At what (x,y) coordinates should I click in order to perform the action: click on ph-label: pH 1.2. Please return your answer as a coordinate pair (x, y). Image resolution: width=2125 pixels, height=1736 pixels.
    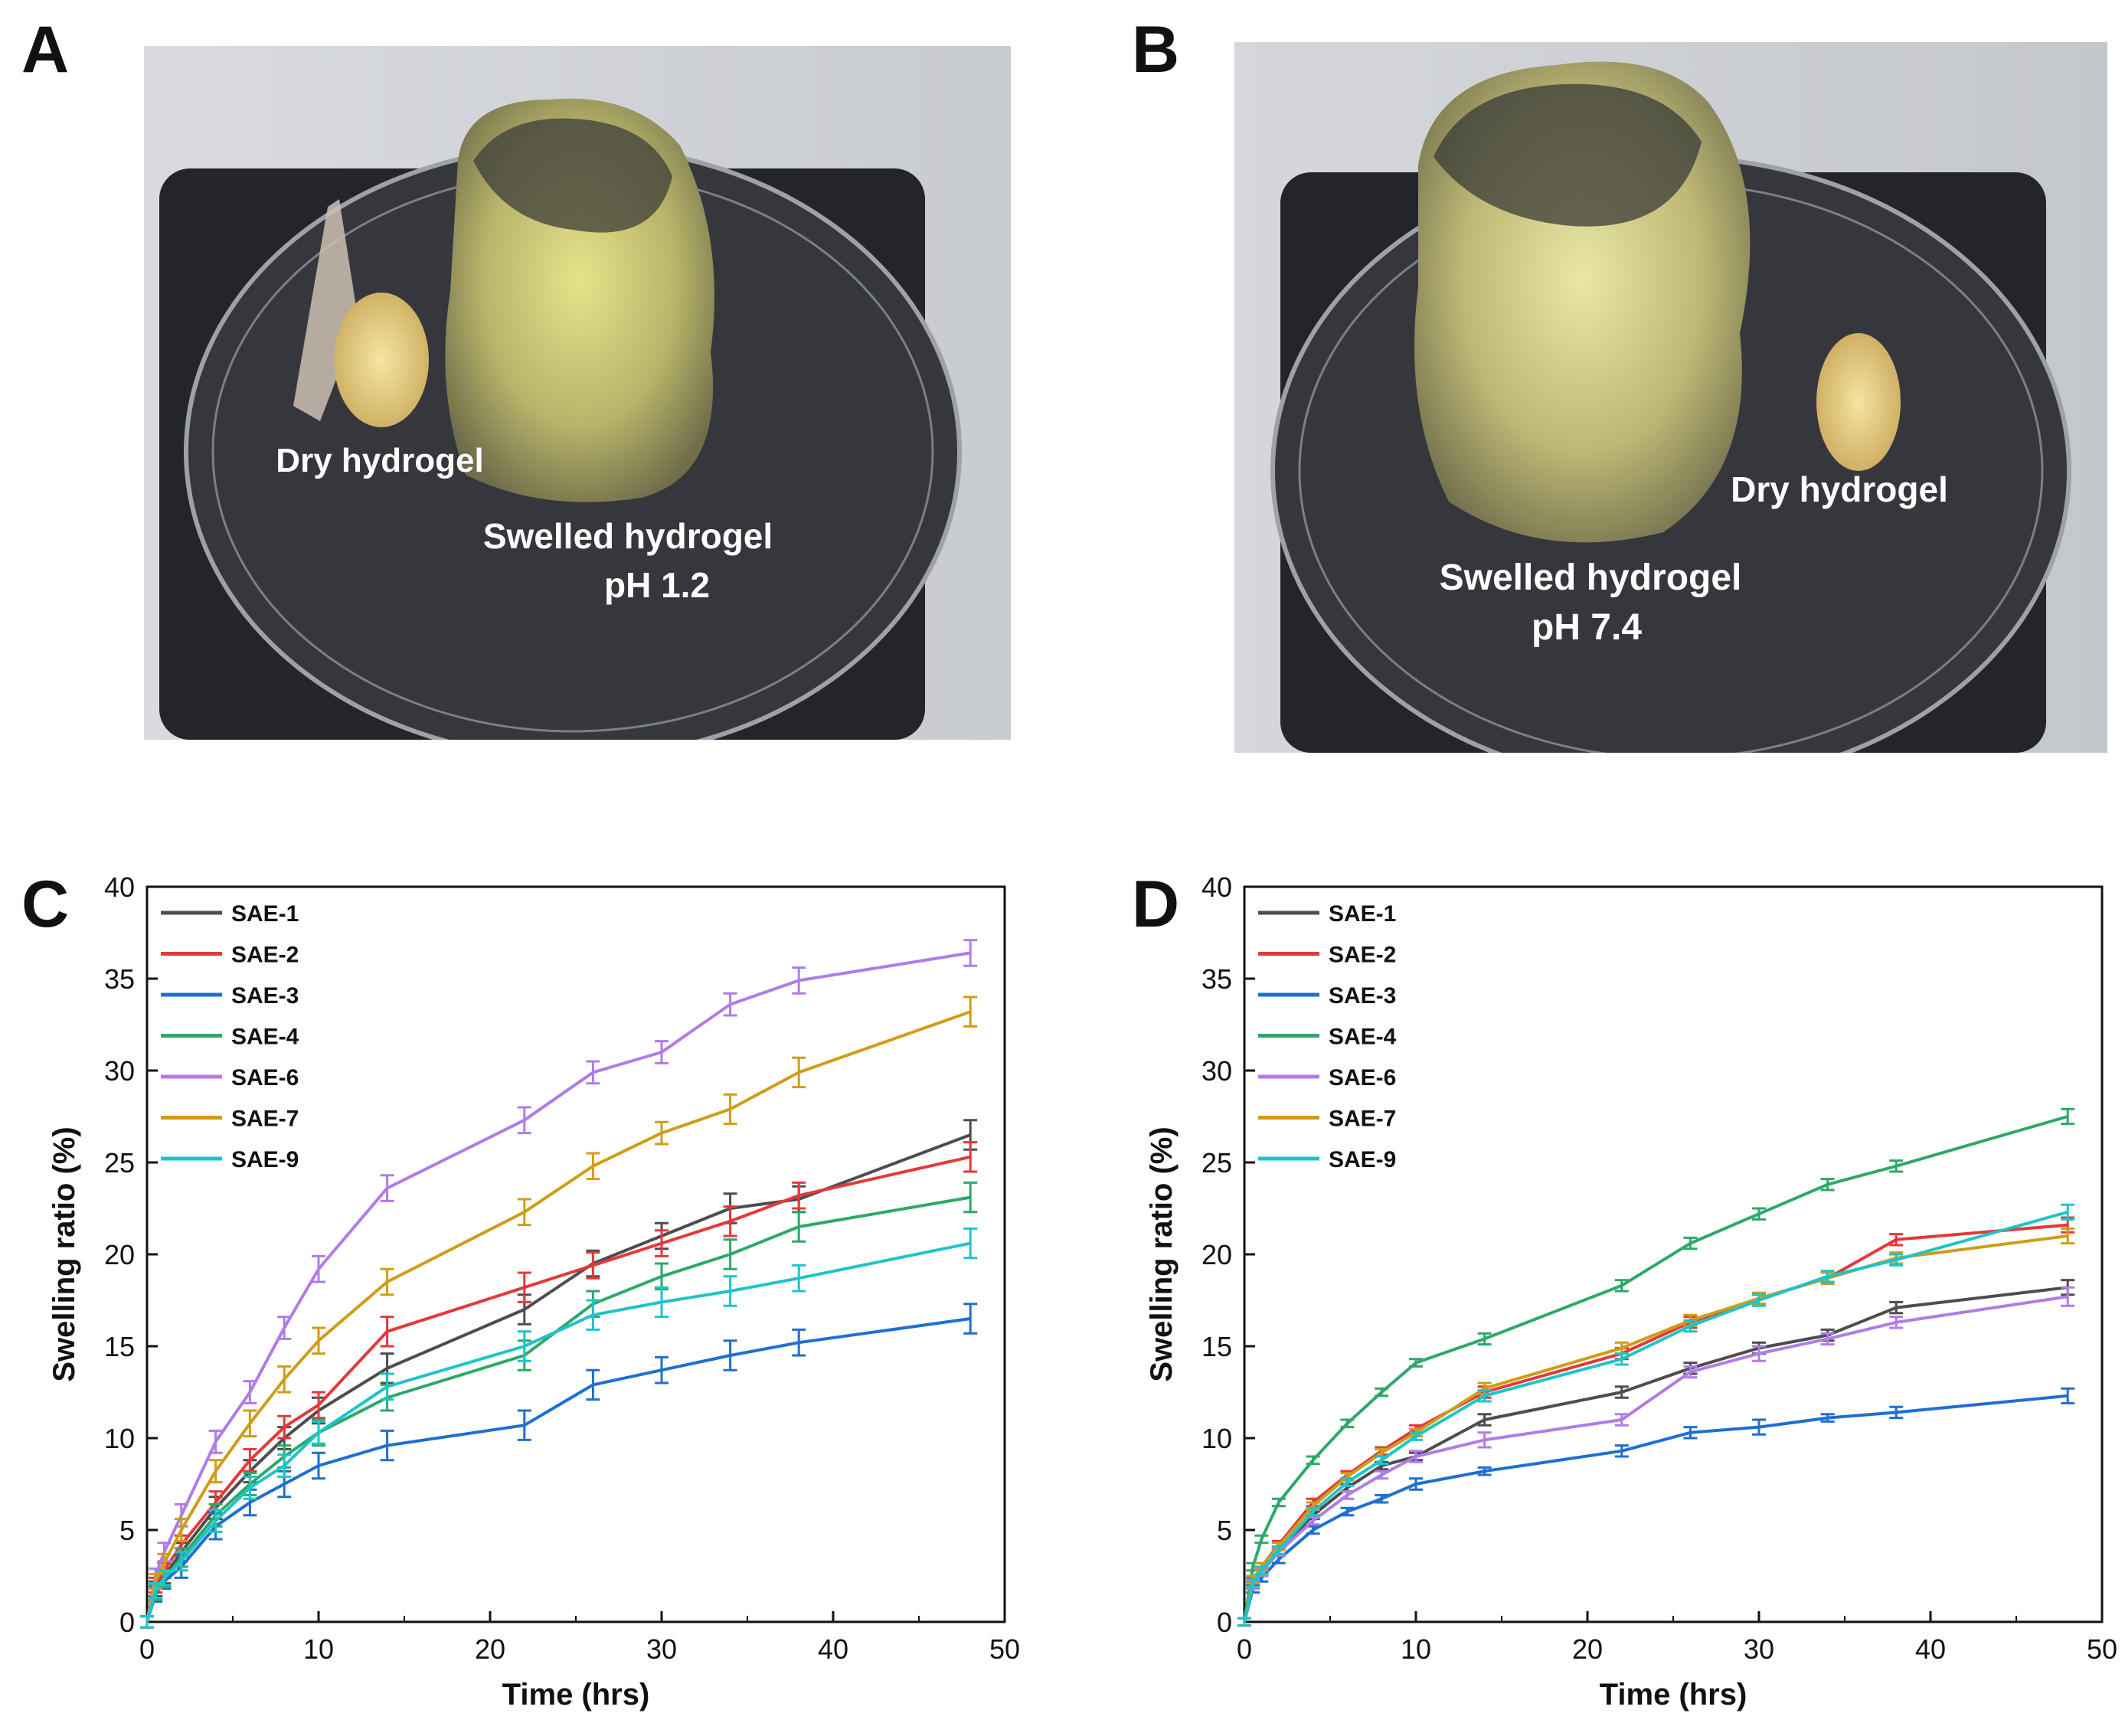
    Looking at the image, I should click on (657, 585).